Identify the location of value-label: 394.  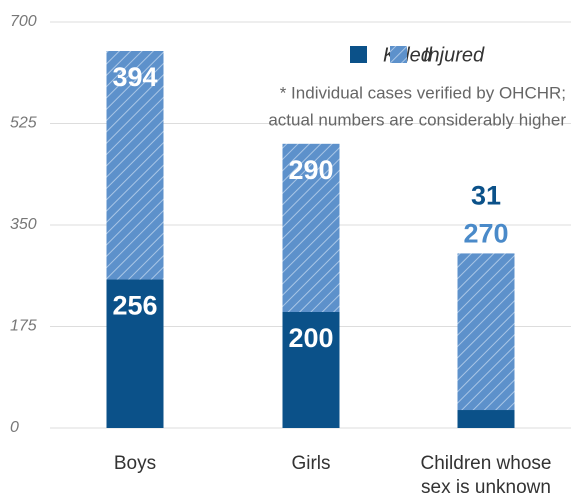
(134, 77).